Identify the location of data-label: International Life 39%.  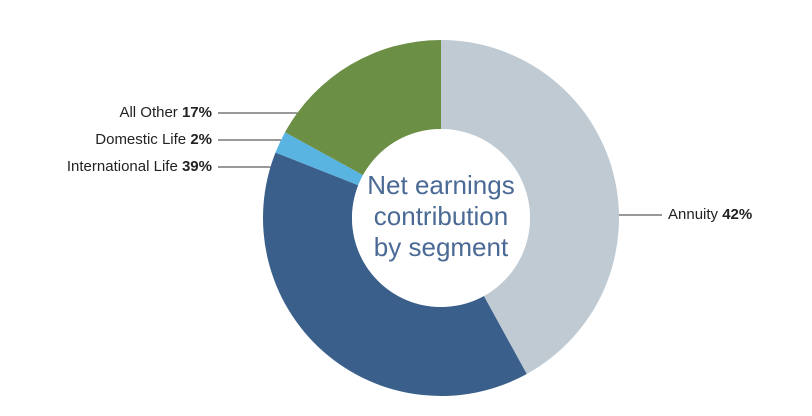
(139, 166).